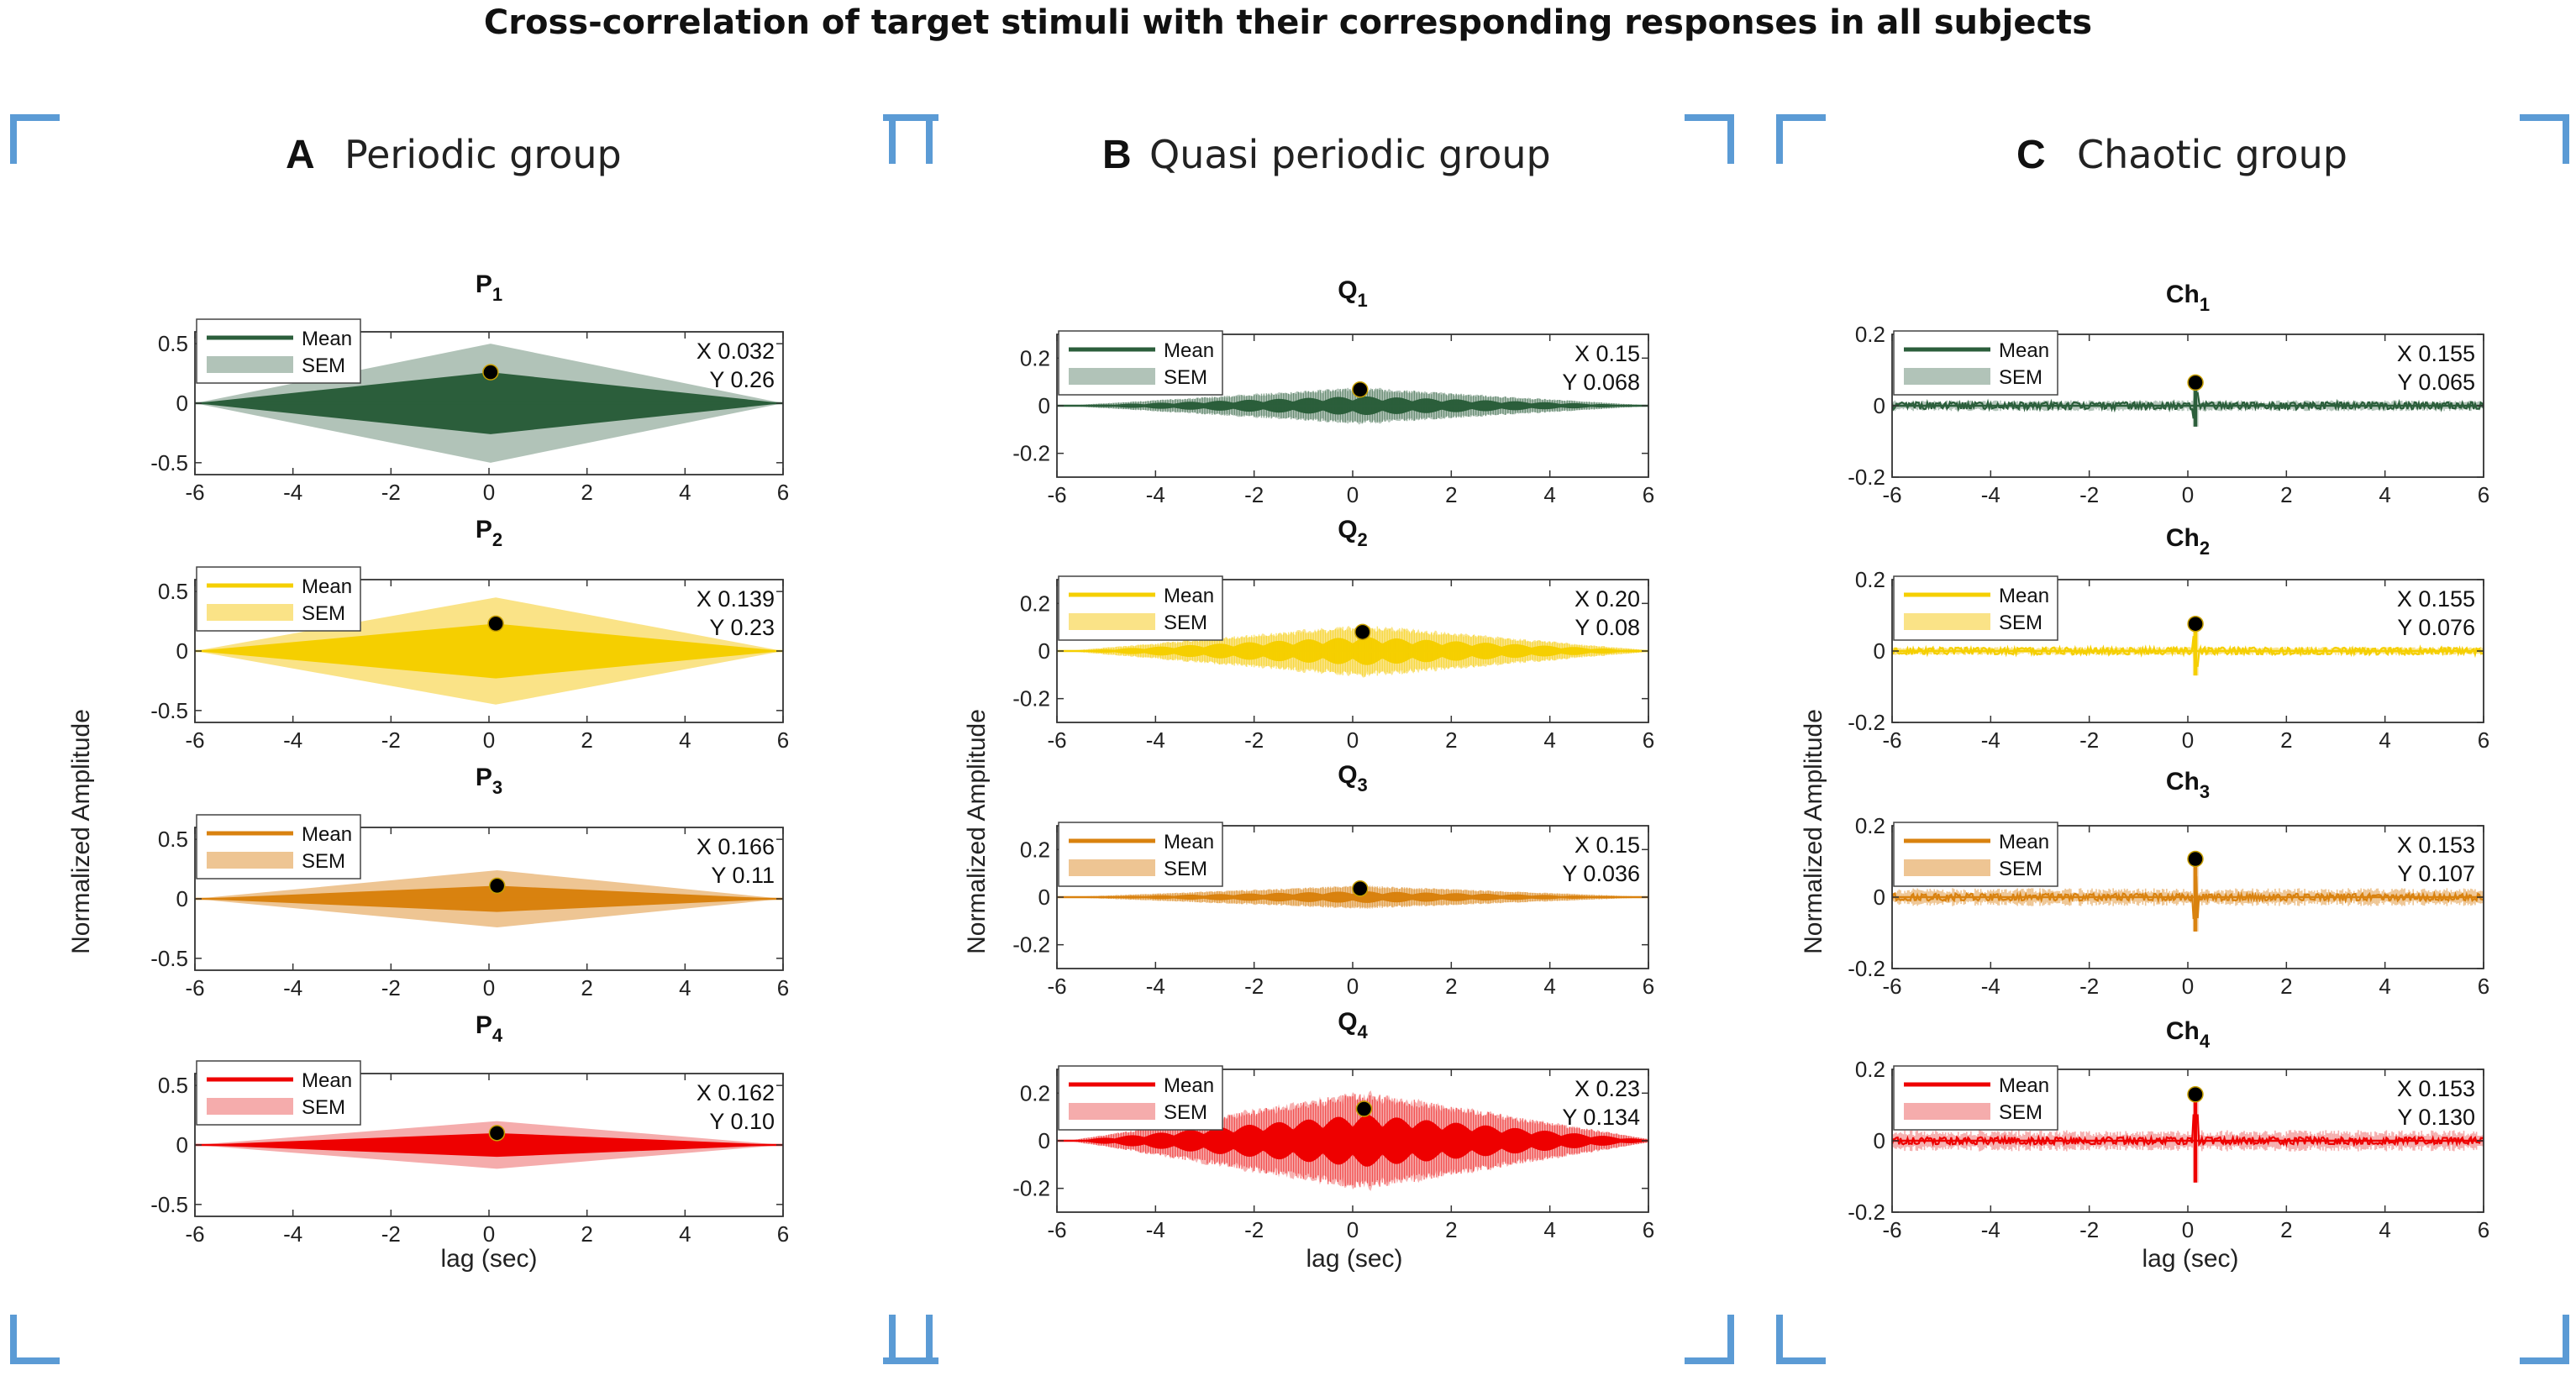 This screenshot has height=1381, width=2576. I want to click on x-tick-label-c2-2: -2, so click(2089, 740).